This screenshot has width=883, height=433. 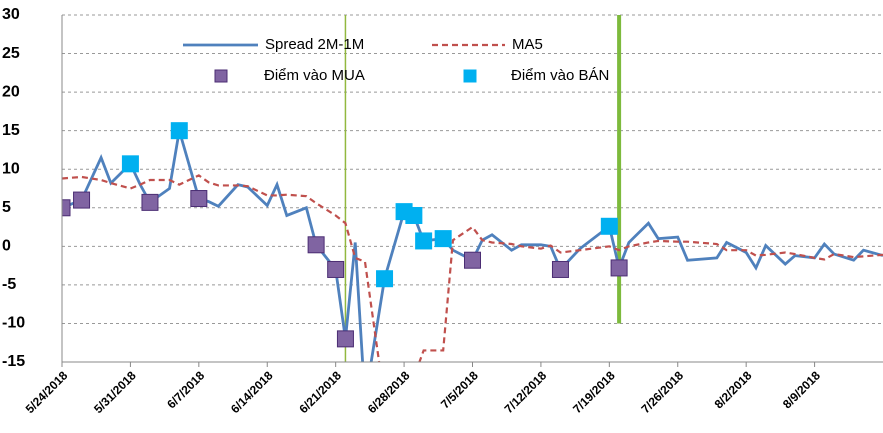 What do you see at coordinates (6, 207) in the screenshot?
I see `y-tick-label: 5` at bounding box center [6, 207].